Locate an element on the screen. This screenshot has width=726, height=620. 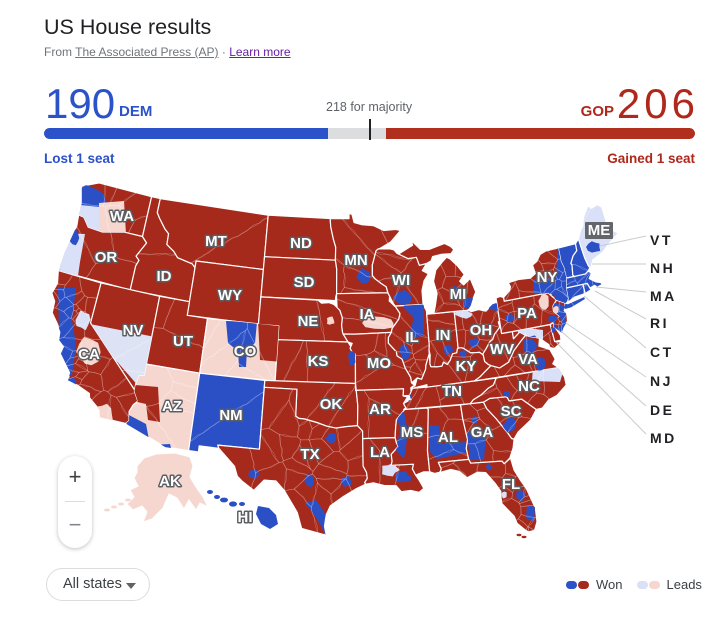
svg-text: OR is located at coordinates (106, 257).